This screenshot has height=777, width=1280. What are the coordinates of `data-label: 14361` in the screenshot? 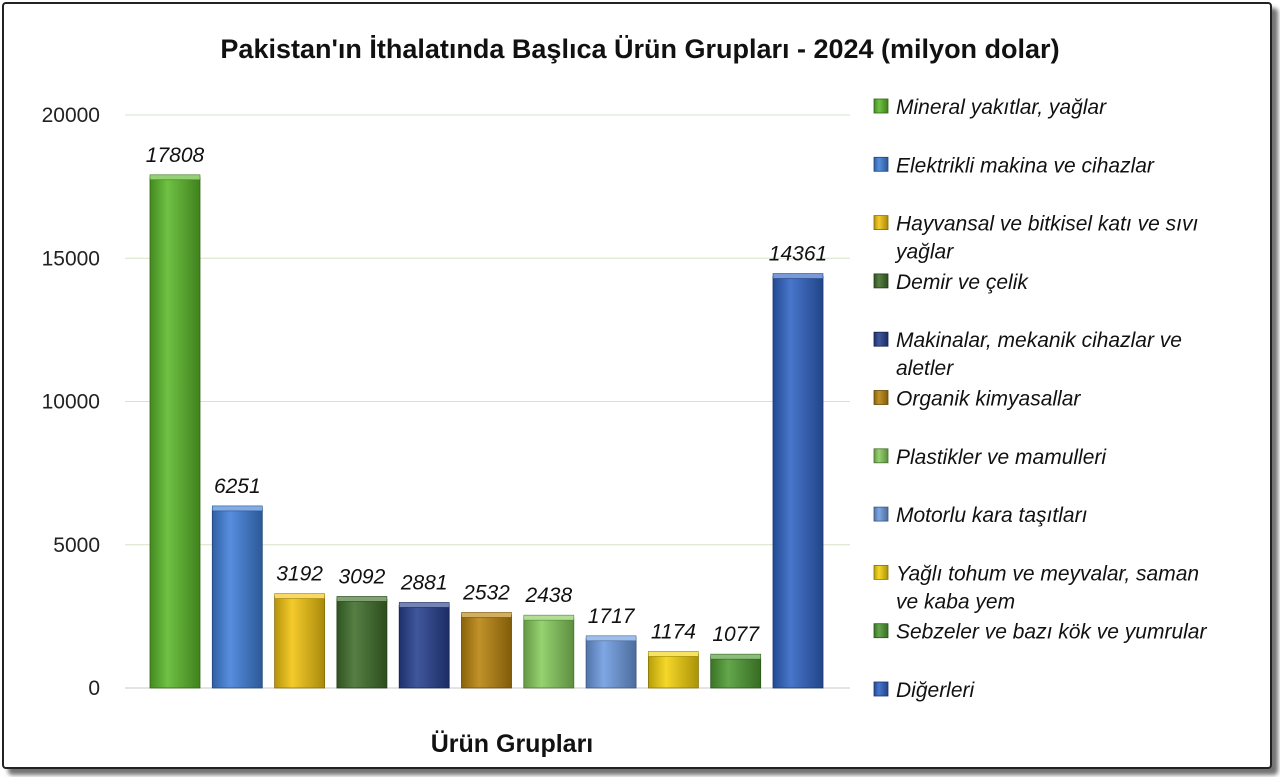 It's located at (798, 254).